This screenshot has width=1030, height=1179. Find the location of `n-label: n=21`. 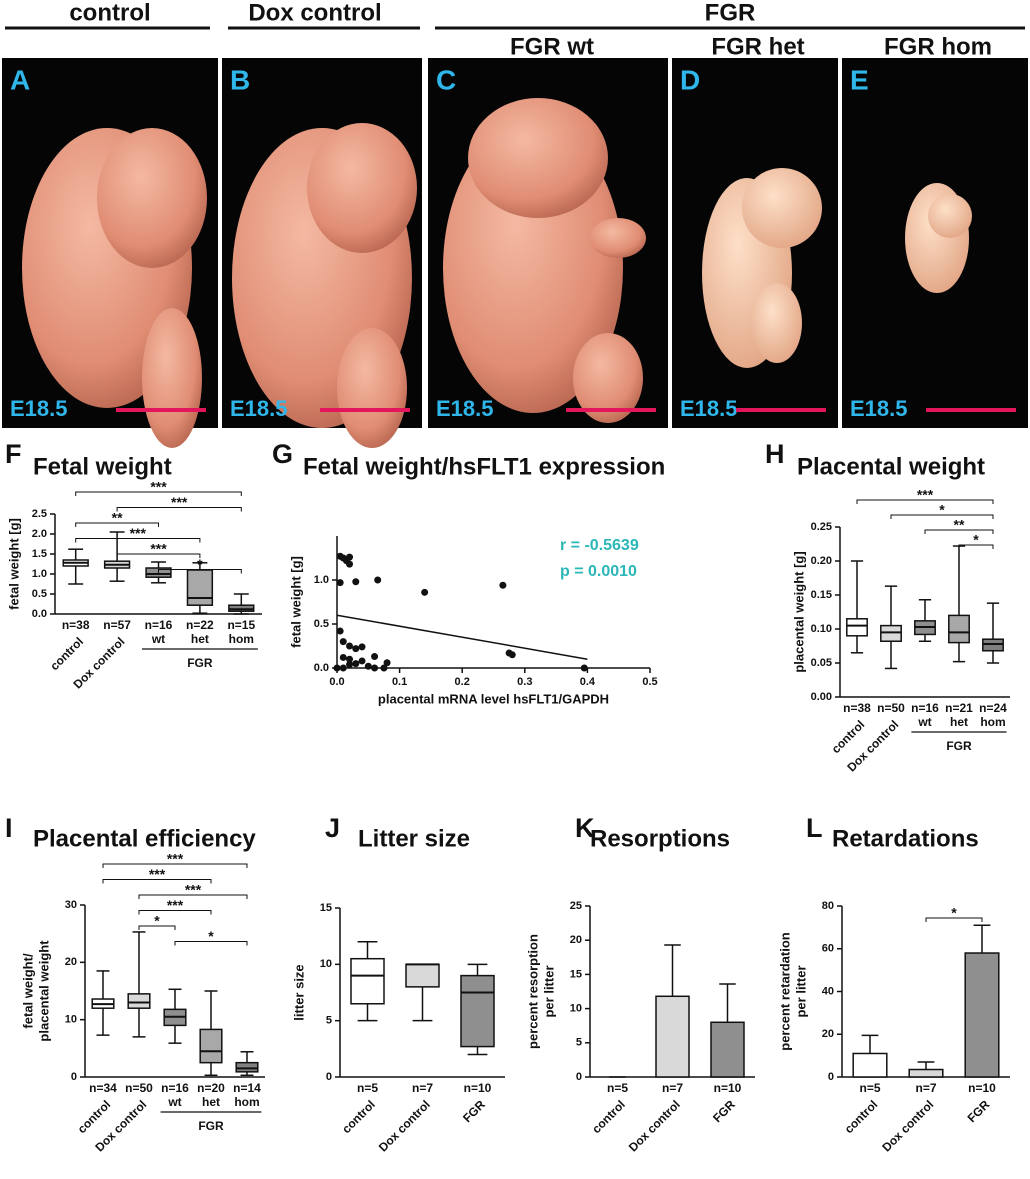

n-label: n=21 is located at coordinates (959, 708).